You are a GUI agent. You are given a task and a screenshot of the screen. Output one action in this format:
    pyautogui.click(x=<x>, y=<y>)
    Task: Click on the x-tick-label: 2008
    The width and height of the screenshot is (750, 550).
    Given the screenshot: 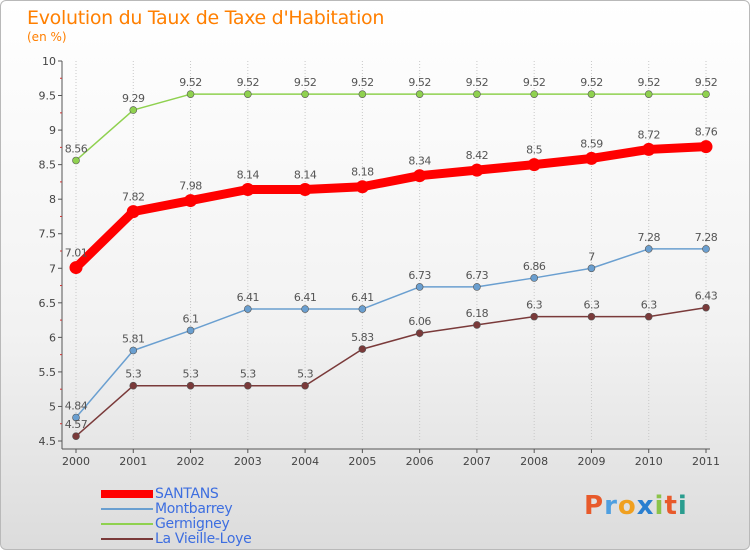 What is the action you would take?
    pyautogui.click(x=534, y=461)
    